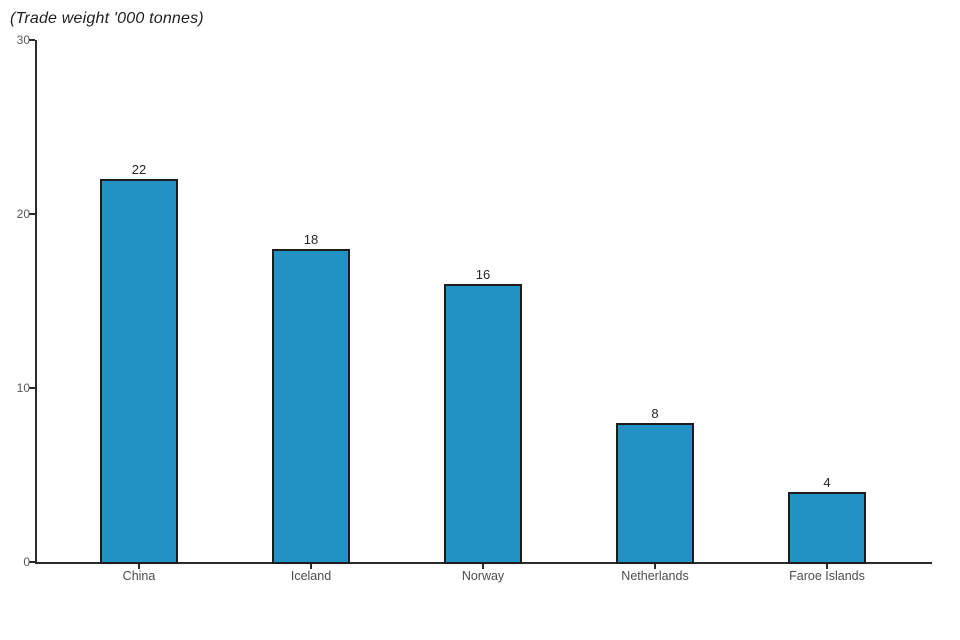 This screenshot has width=960, height=640. I want to click on chart-title: (Trade weight '000 tonnes), so click(107, 18).